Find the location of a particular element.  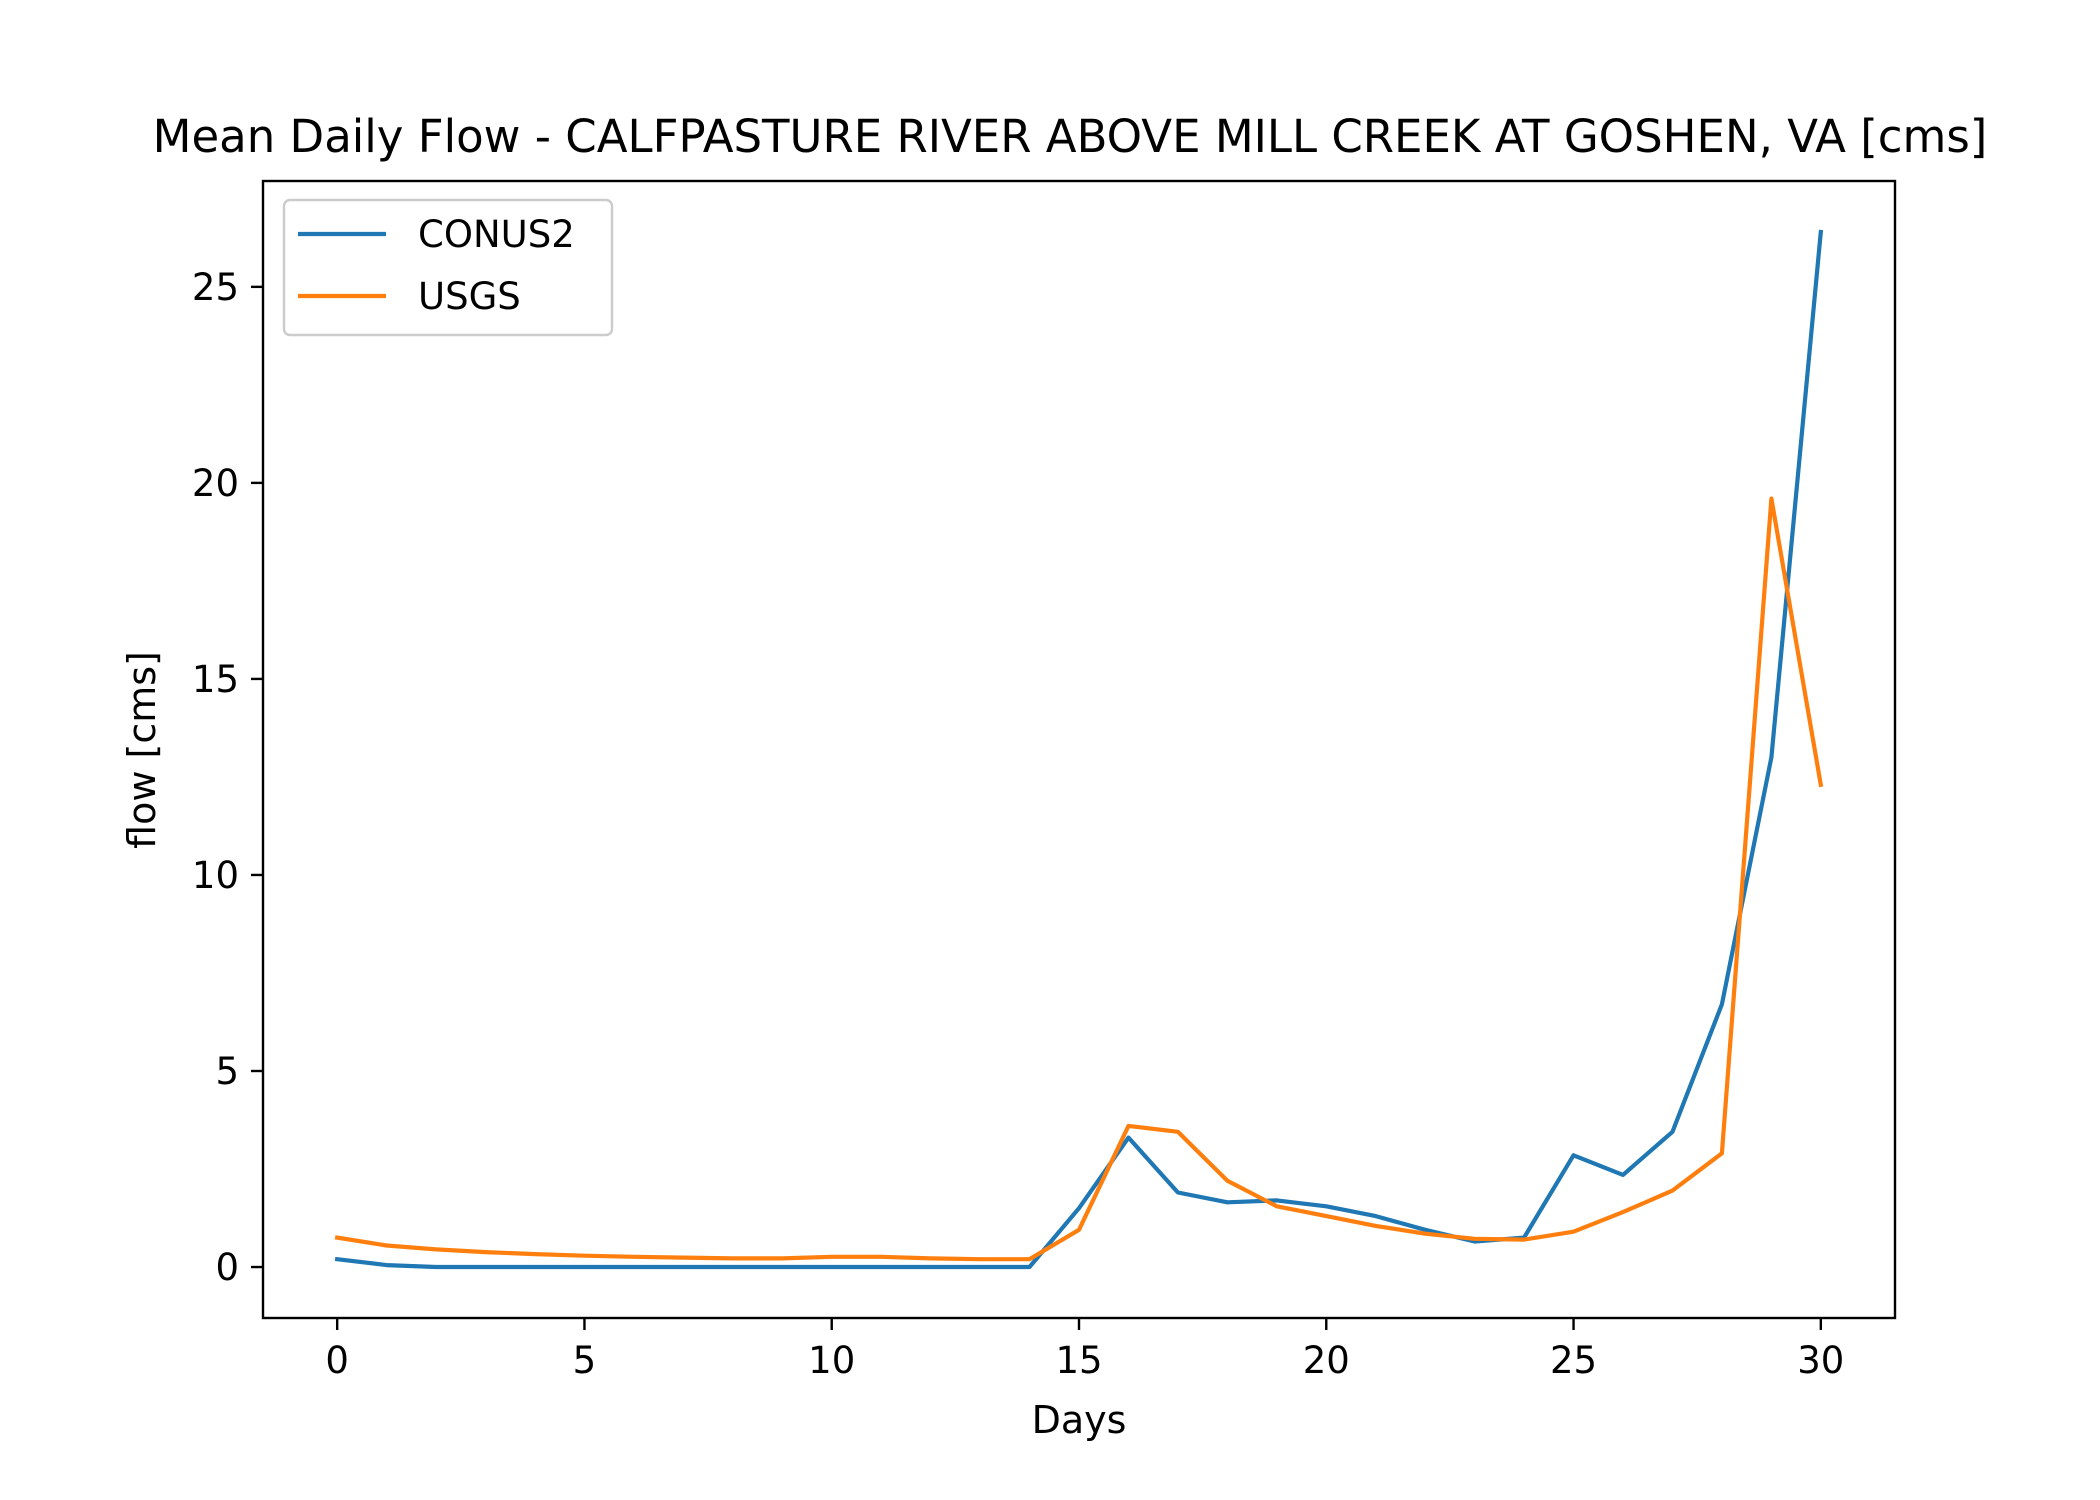

x-tick-label: 0 is located at coordinates (337, 1360).